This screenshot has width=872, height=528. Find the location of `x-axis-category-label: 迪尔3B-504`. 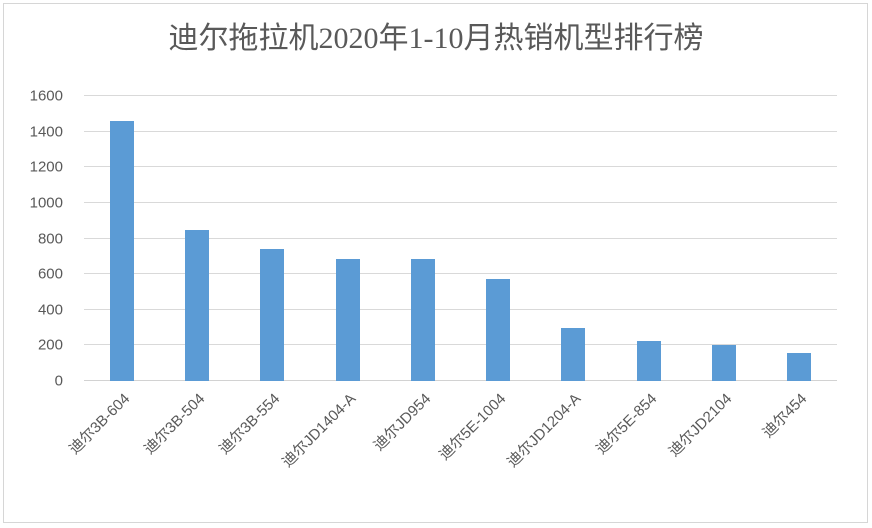

x-axis-category-label: 迪尔3B-504 is located at coordinates (174, 424).